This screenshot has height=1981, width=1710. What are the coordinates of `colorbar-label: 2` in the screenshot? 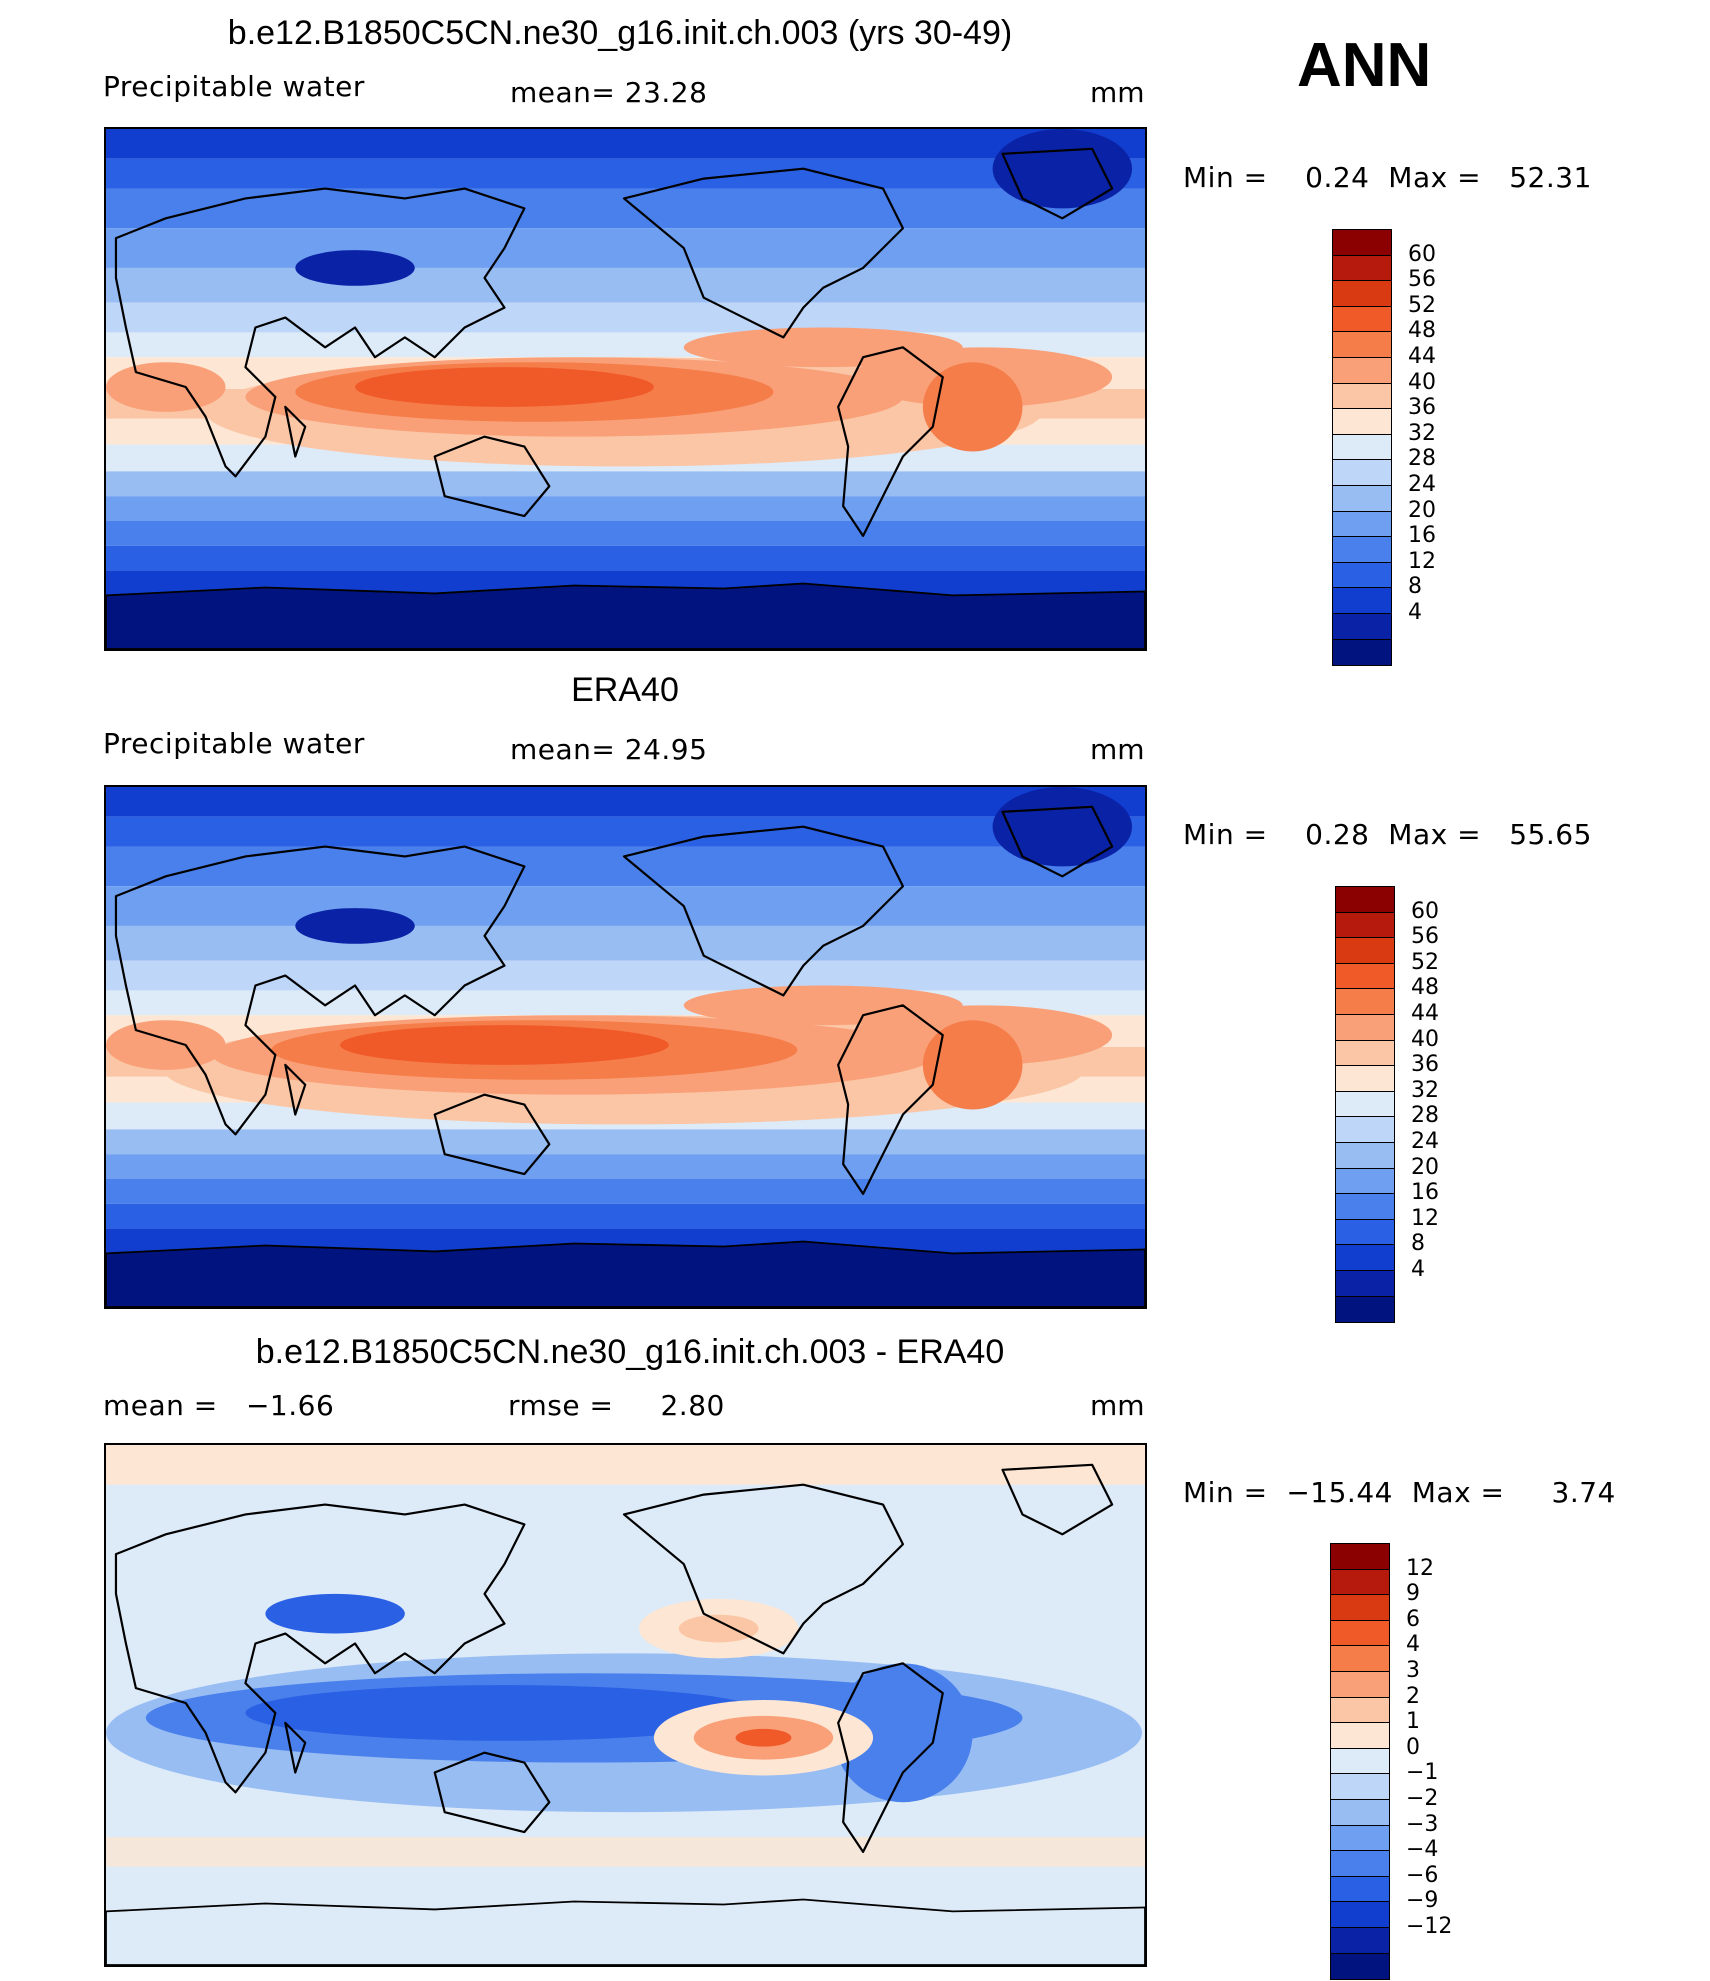 It's located at (1413, 1696).